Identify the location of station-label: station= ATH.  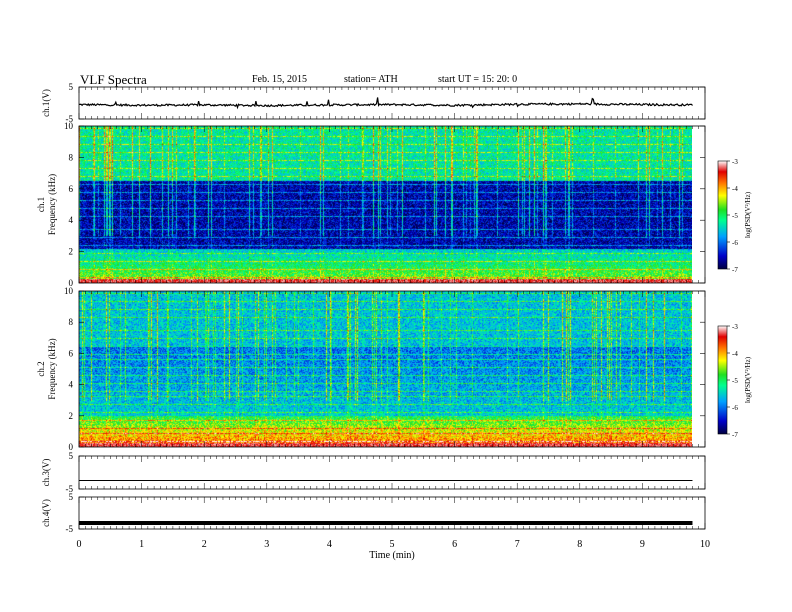
(371, 79).